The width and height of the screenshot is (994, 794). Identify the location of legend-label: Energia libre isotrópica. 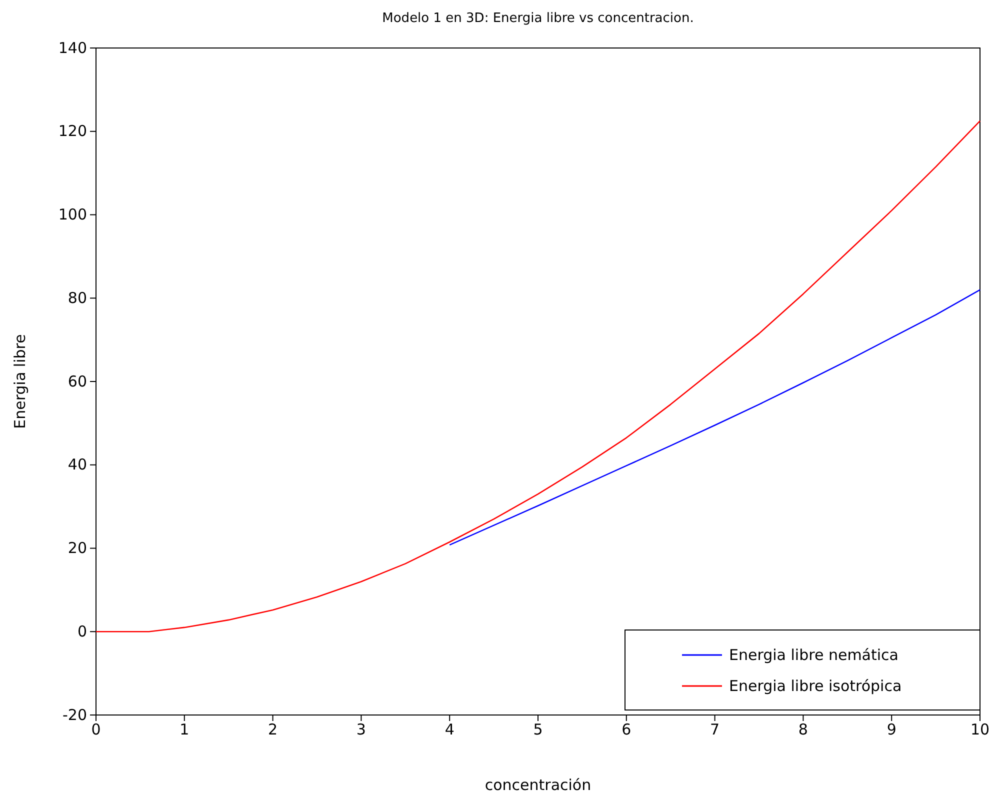
(815, 686).